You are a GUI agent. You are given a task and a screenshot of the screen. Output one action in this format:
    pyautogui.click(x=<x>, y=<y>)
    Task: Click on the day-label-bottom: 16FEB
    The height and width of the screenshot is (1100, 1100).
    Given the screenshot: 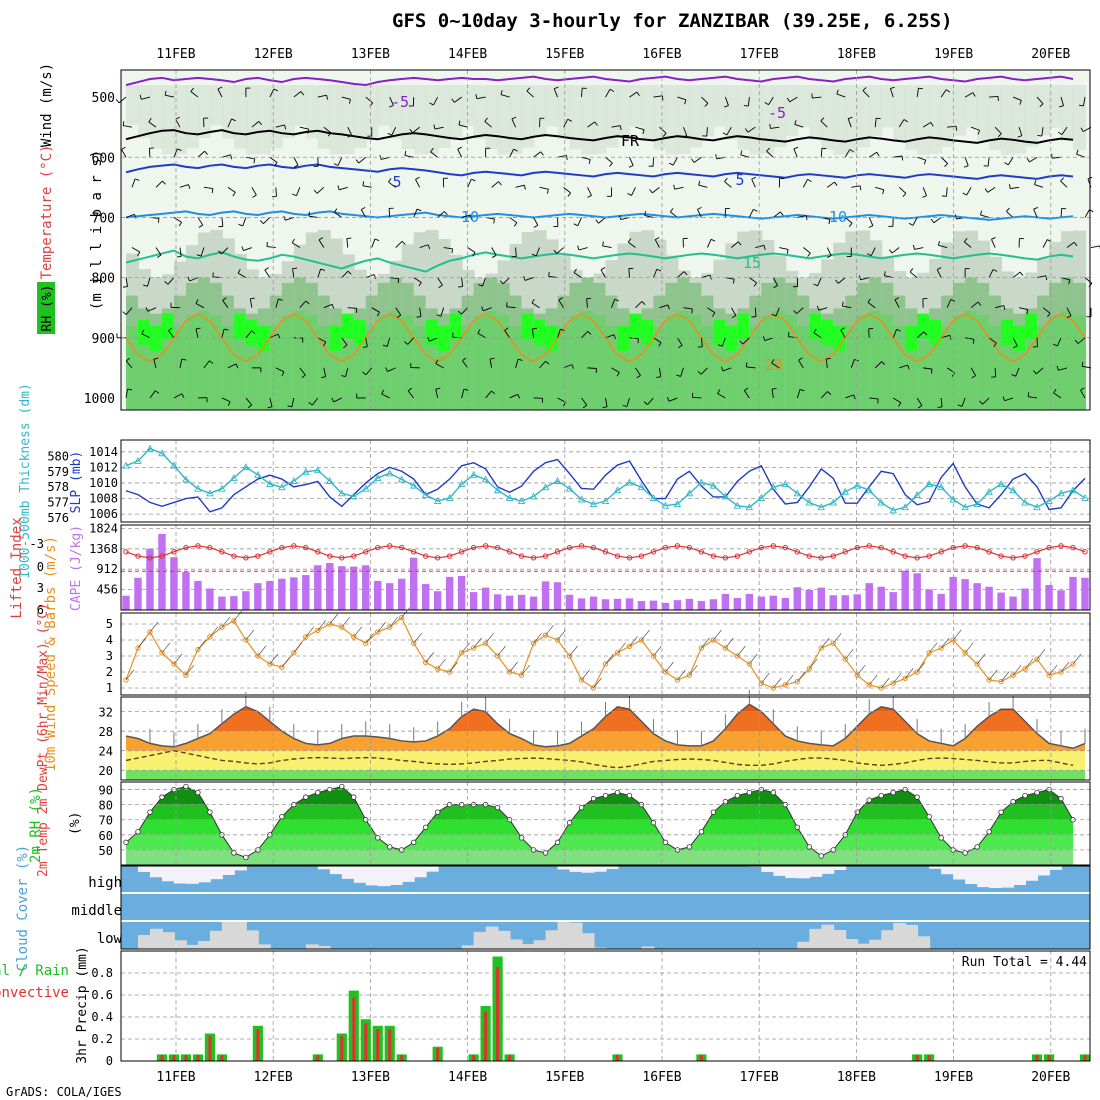 What is the action you would take?
    pyautogui.click(x=661, y=1077)
    